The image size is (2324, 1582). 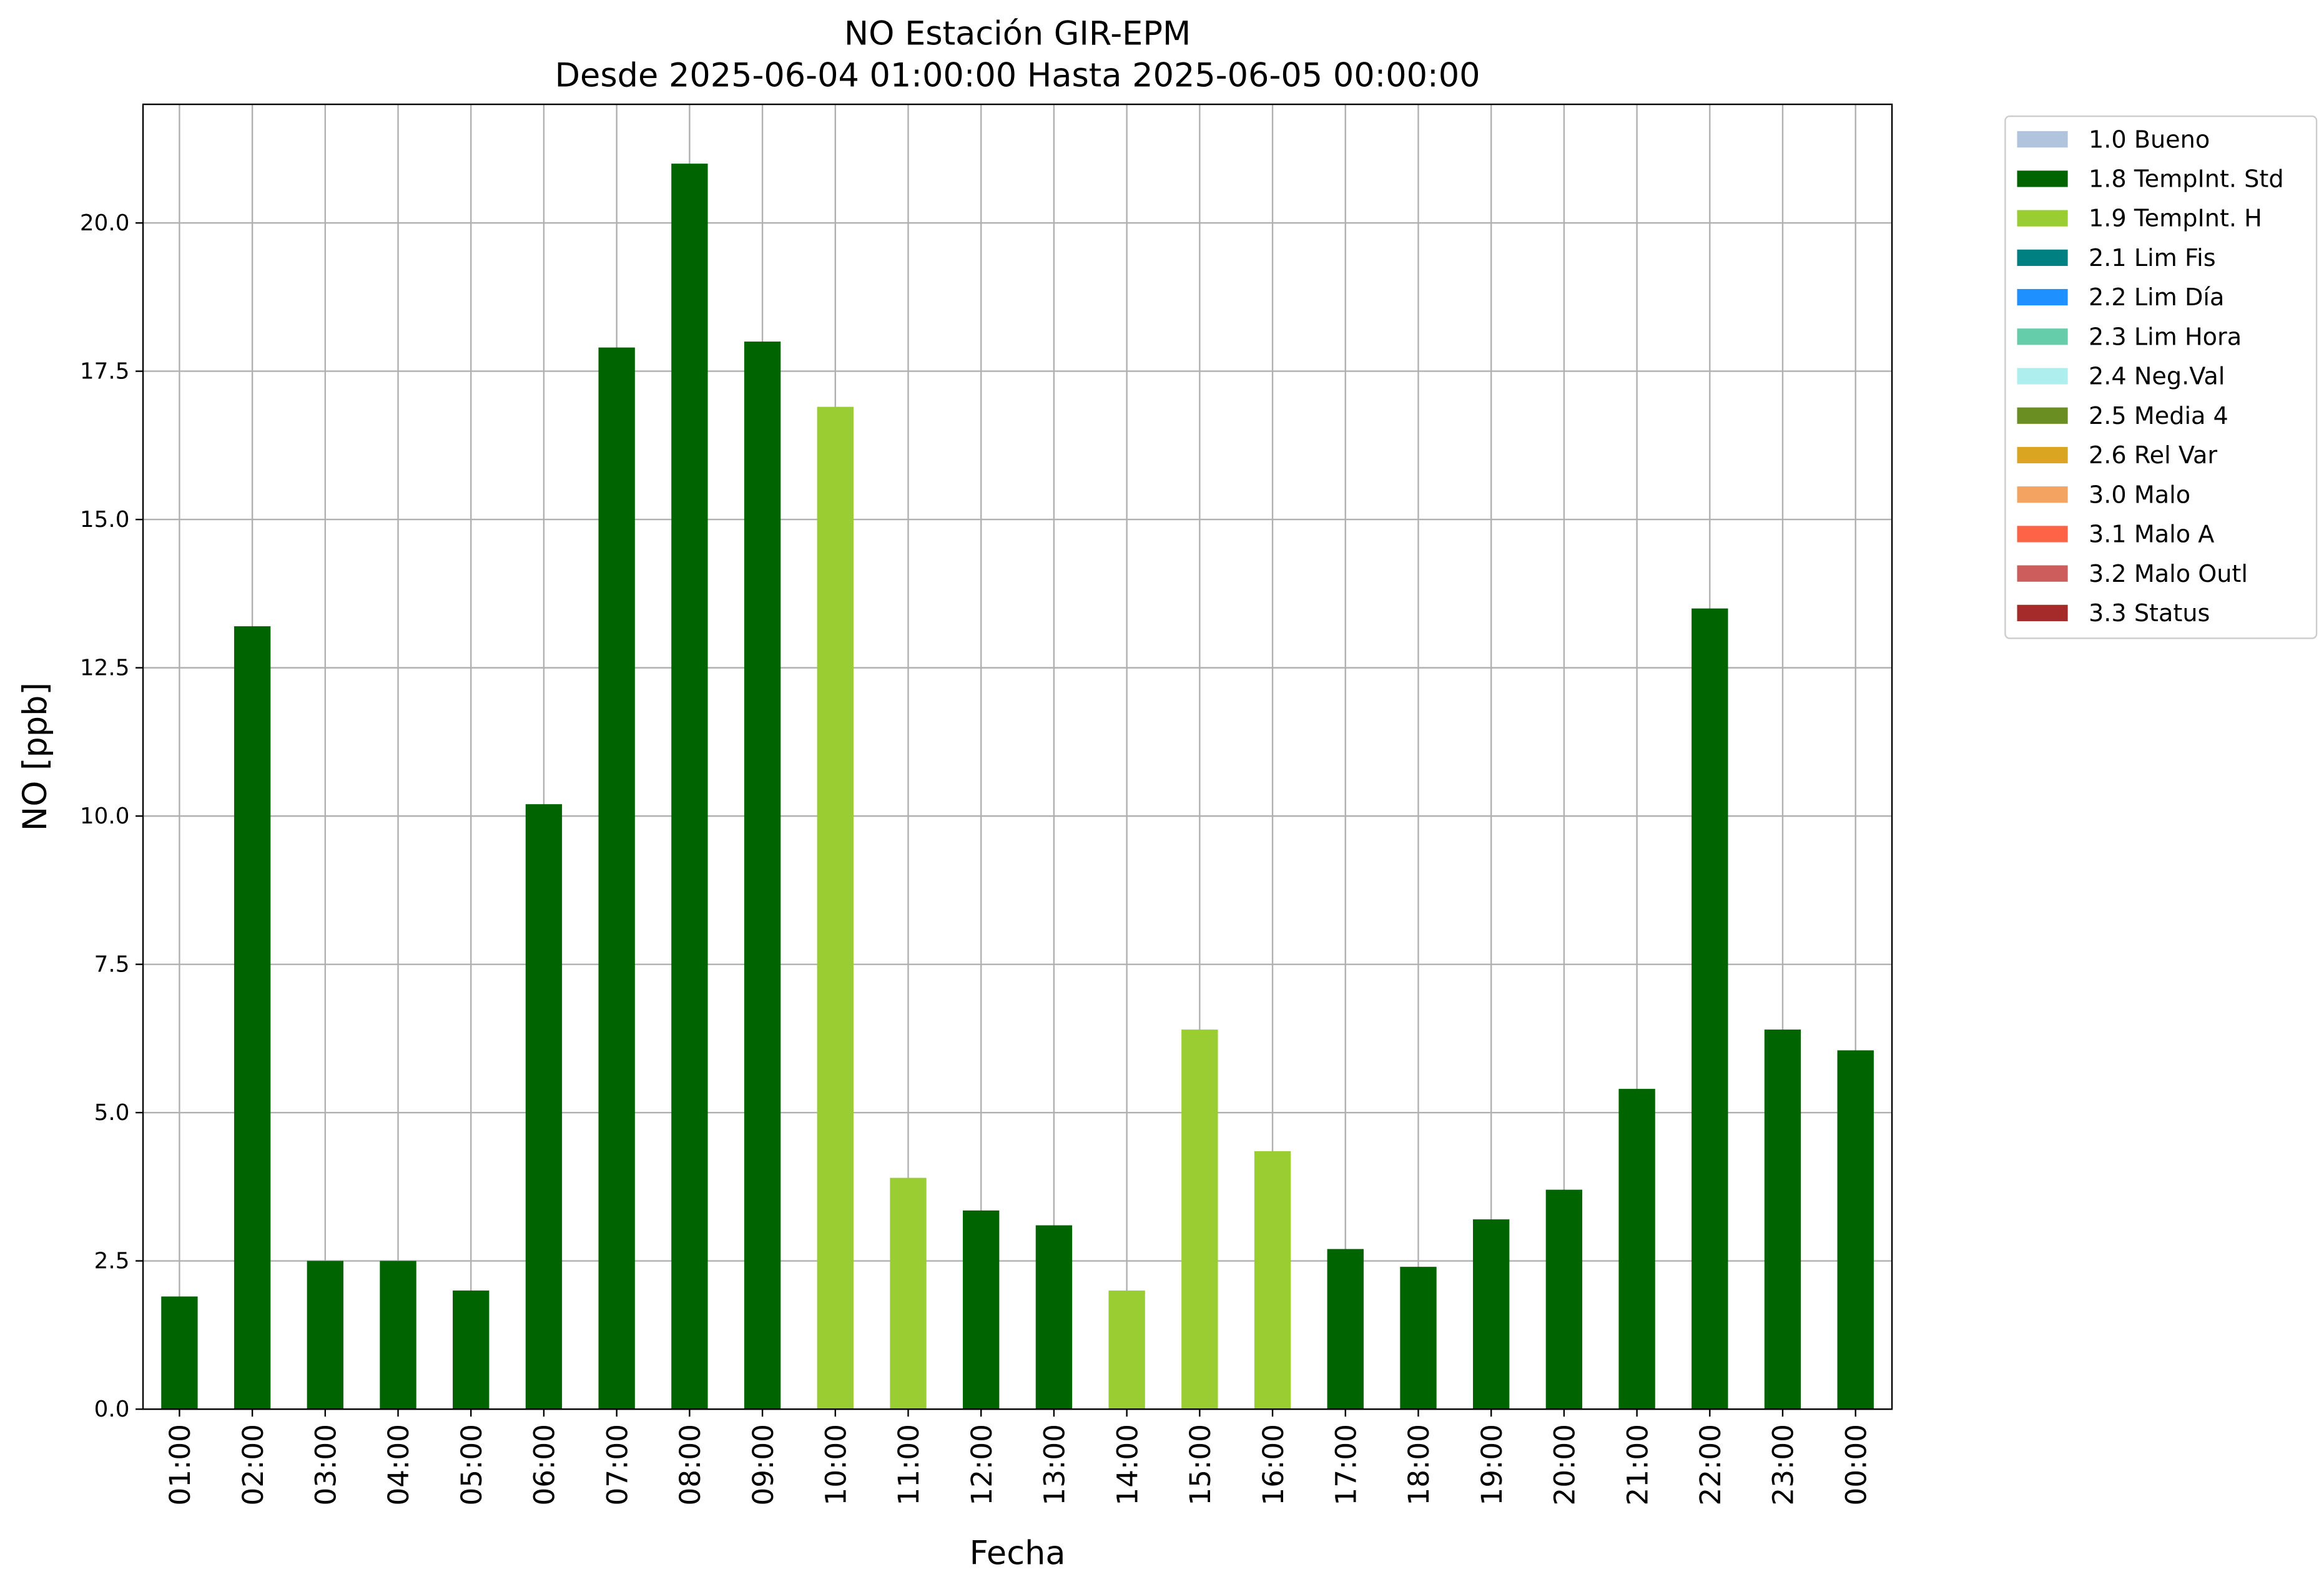 What do you see at coordinates (2168, 574) in the screenshot?
I see `legend-label: 3.2 Malo Outl` at bounding box center [2168, 574].